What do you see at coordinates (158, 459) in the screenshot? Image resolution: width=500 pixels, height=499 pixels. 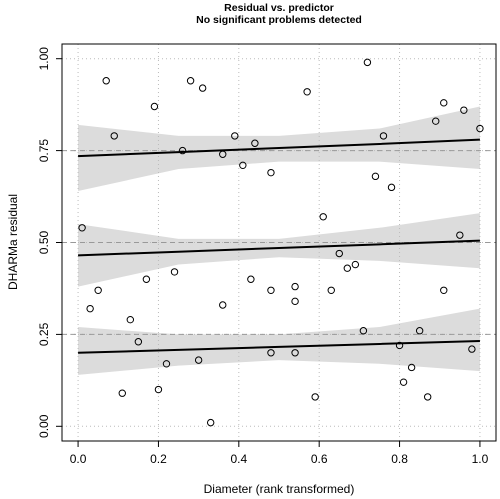 I see `x-tick-label: 0.2` at bounding box center [158, 459].